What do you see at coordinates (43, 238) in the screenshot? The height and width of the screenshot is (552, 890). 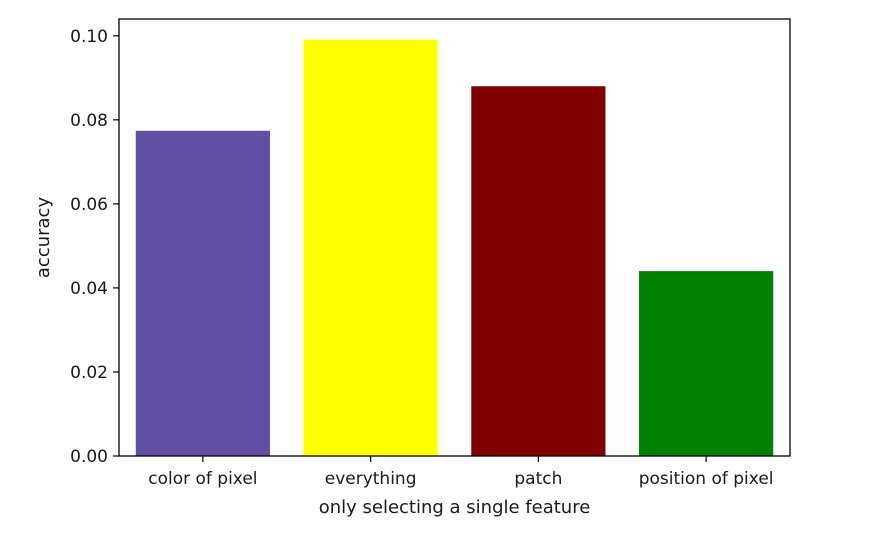 I see `y-axis-label: accuracy` at bounding box center [43, 238].